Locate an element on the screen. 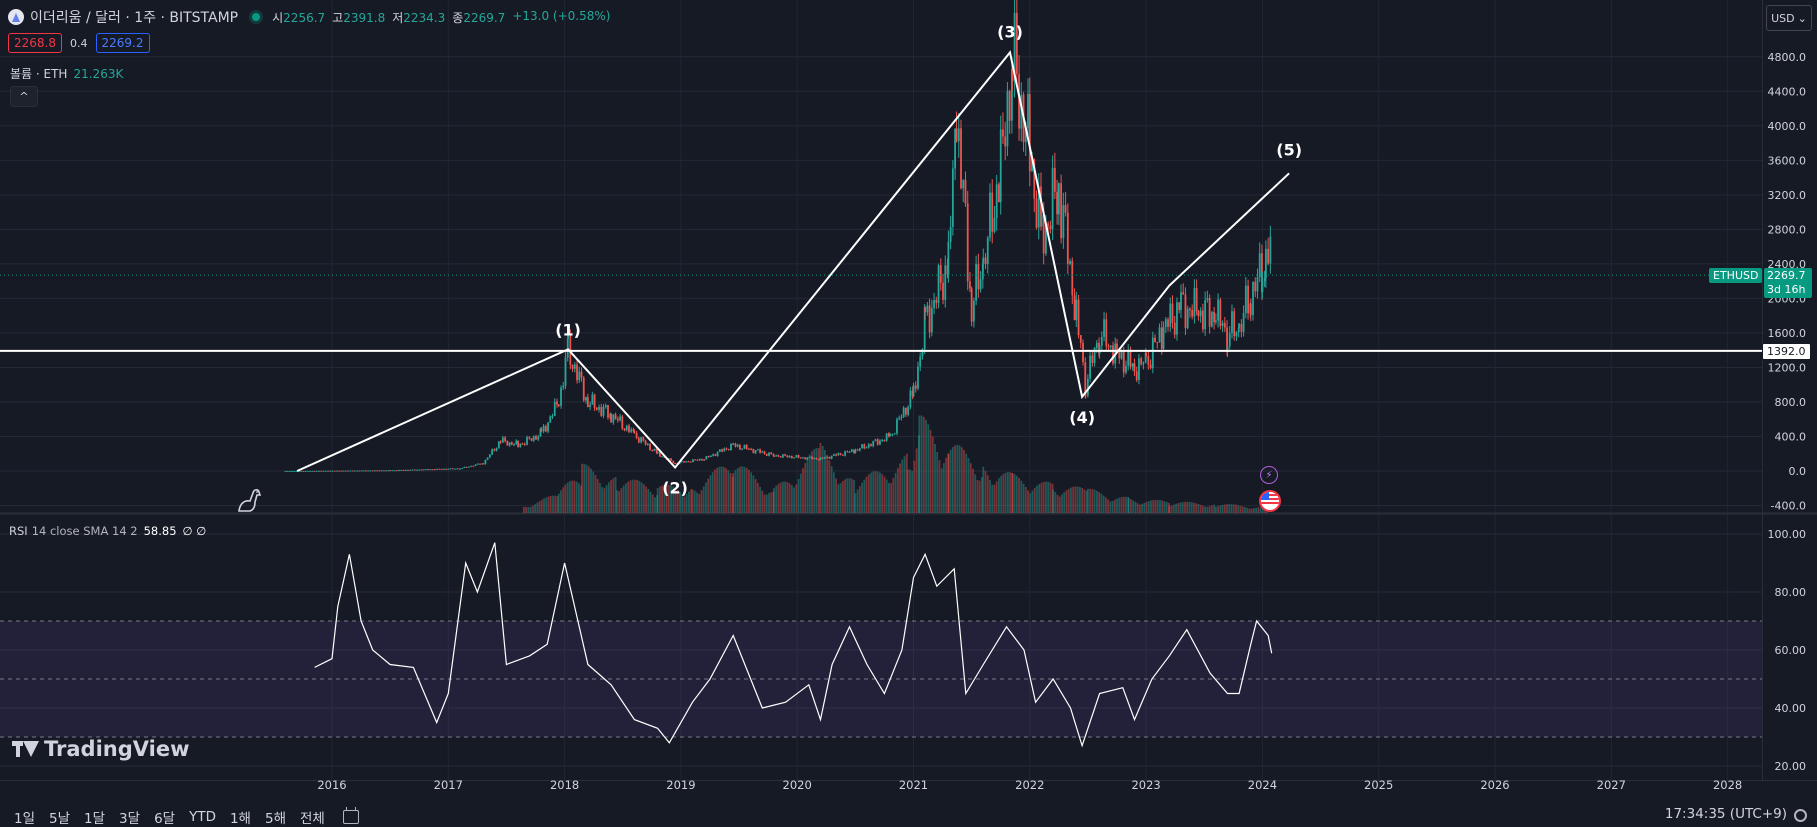  range-1m: 1달 is located at coordinates (95, 818).